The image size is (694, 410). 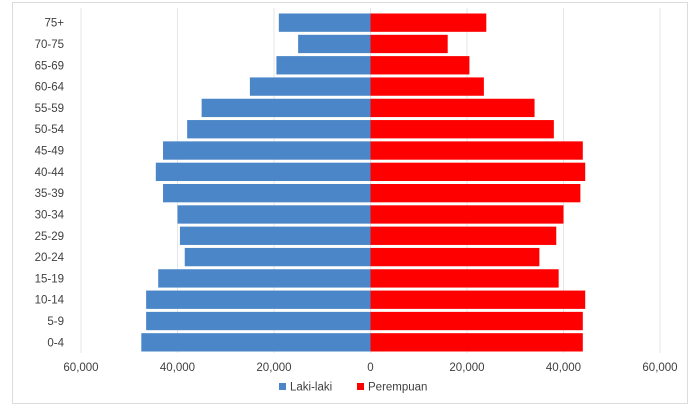 I want to click on y-tick-label: 10-14, so click(x=50, y=301).